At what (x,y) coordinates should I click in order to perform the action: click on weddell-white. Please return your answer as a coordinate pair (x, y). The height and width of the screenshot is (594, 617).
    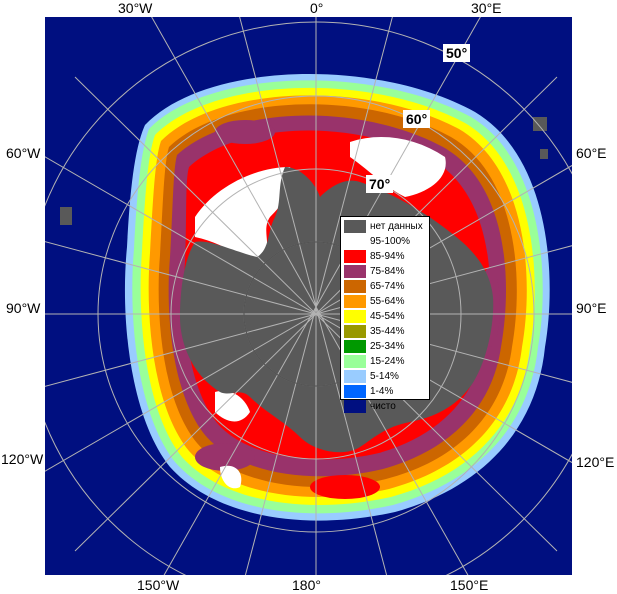
    Looking at the image, I should click on (244, 214).